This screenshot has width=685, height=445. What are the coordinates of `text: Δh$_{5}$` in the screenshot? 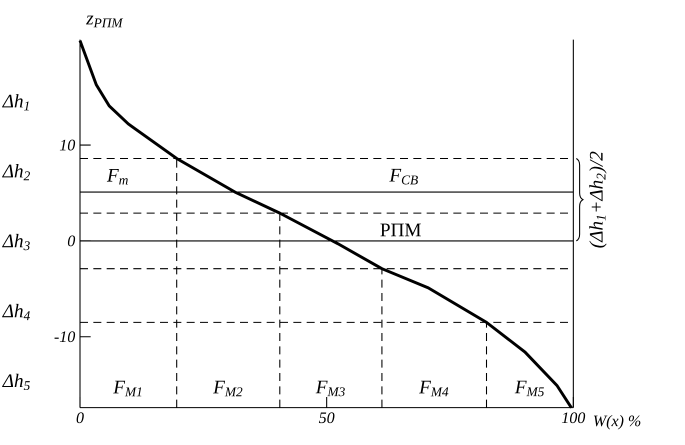 It's located at (16, 382).